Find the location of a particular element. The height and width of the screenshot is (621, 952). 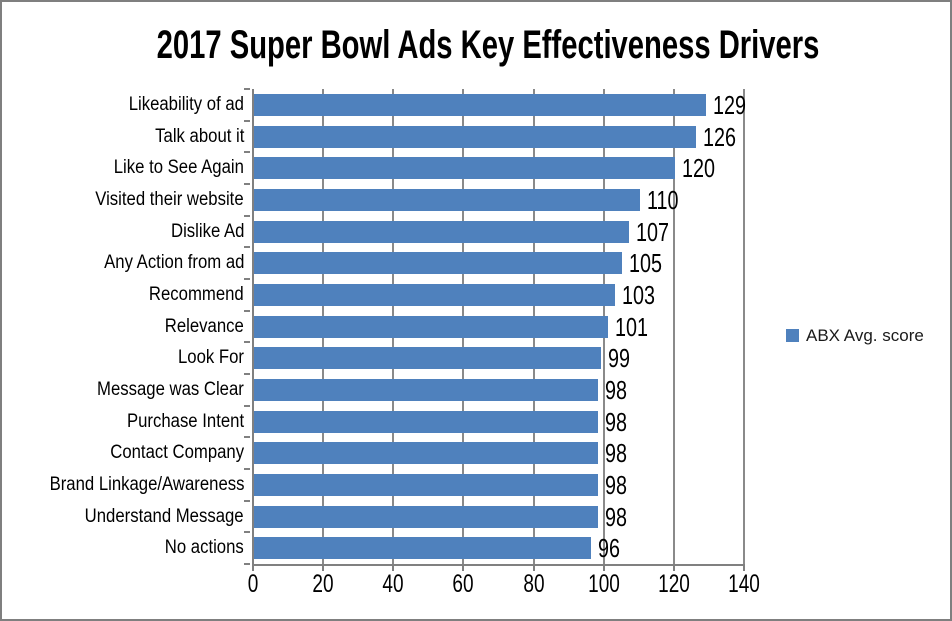

value-label: 103 is located at coordinates (638, 295).